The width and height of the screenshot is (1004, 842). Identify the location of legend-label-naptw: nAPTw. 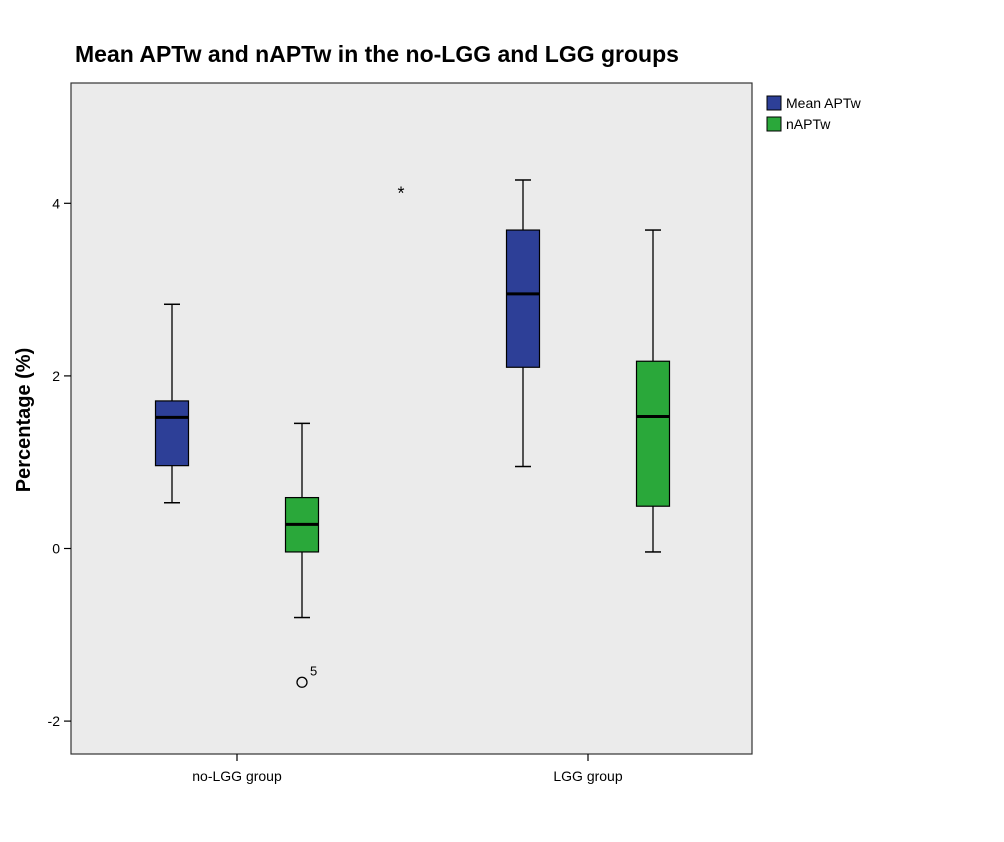
(808, 124).